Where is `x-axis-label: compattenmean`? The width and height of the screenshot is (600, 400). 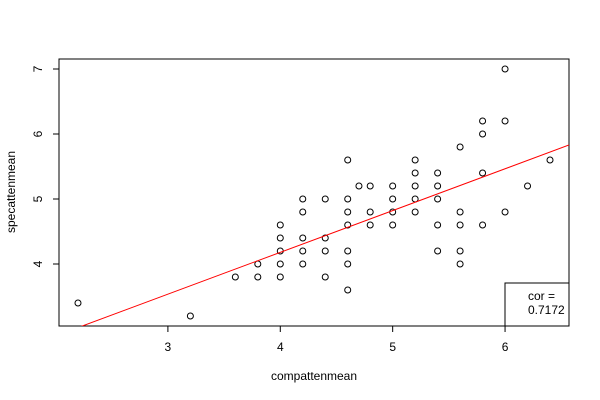
x-axis-label: compattenmean is located at coordinates (314, 376).